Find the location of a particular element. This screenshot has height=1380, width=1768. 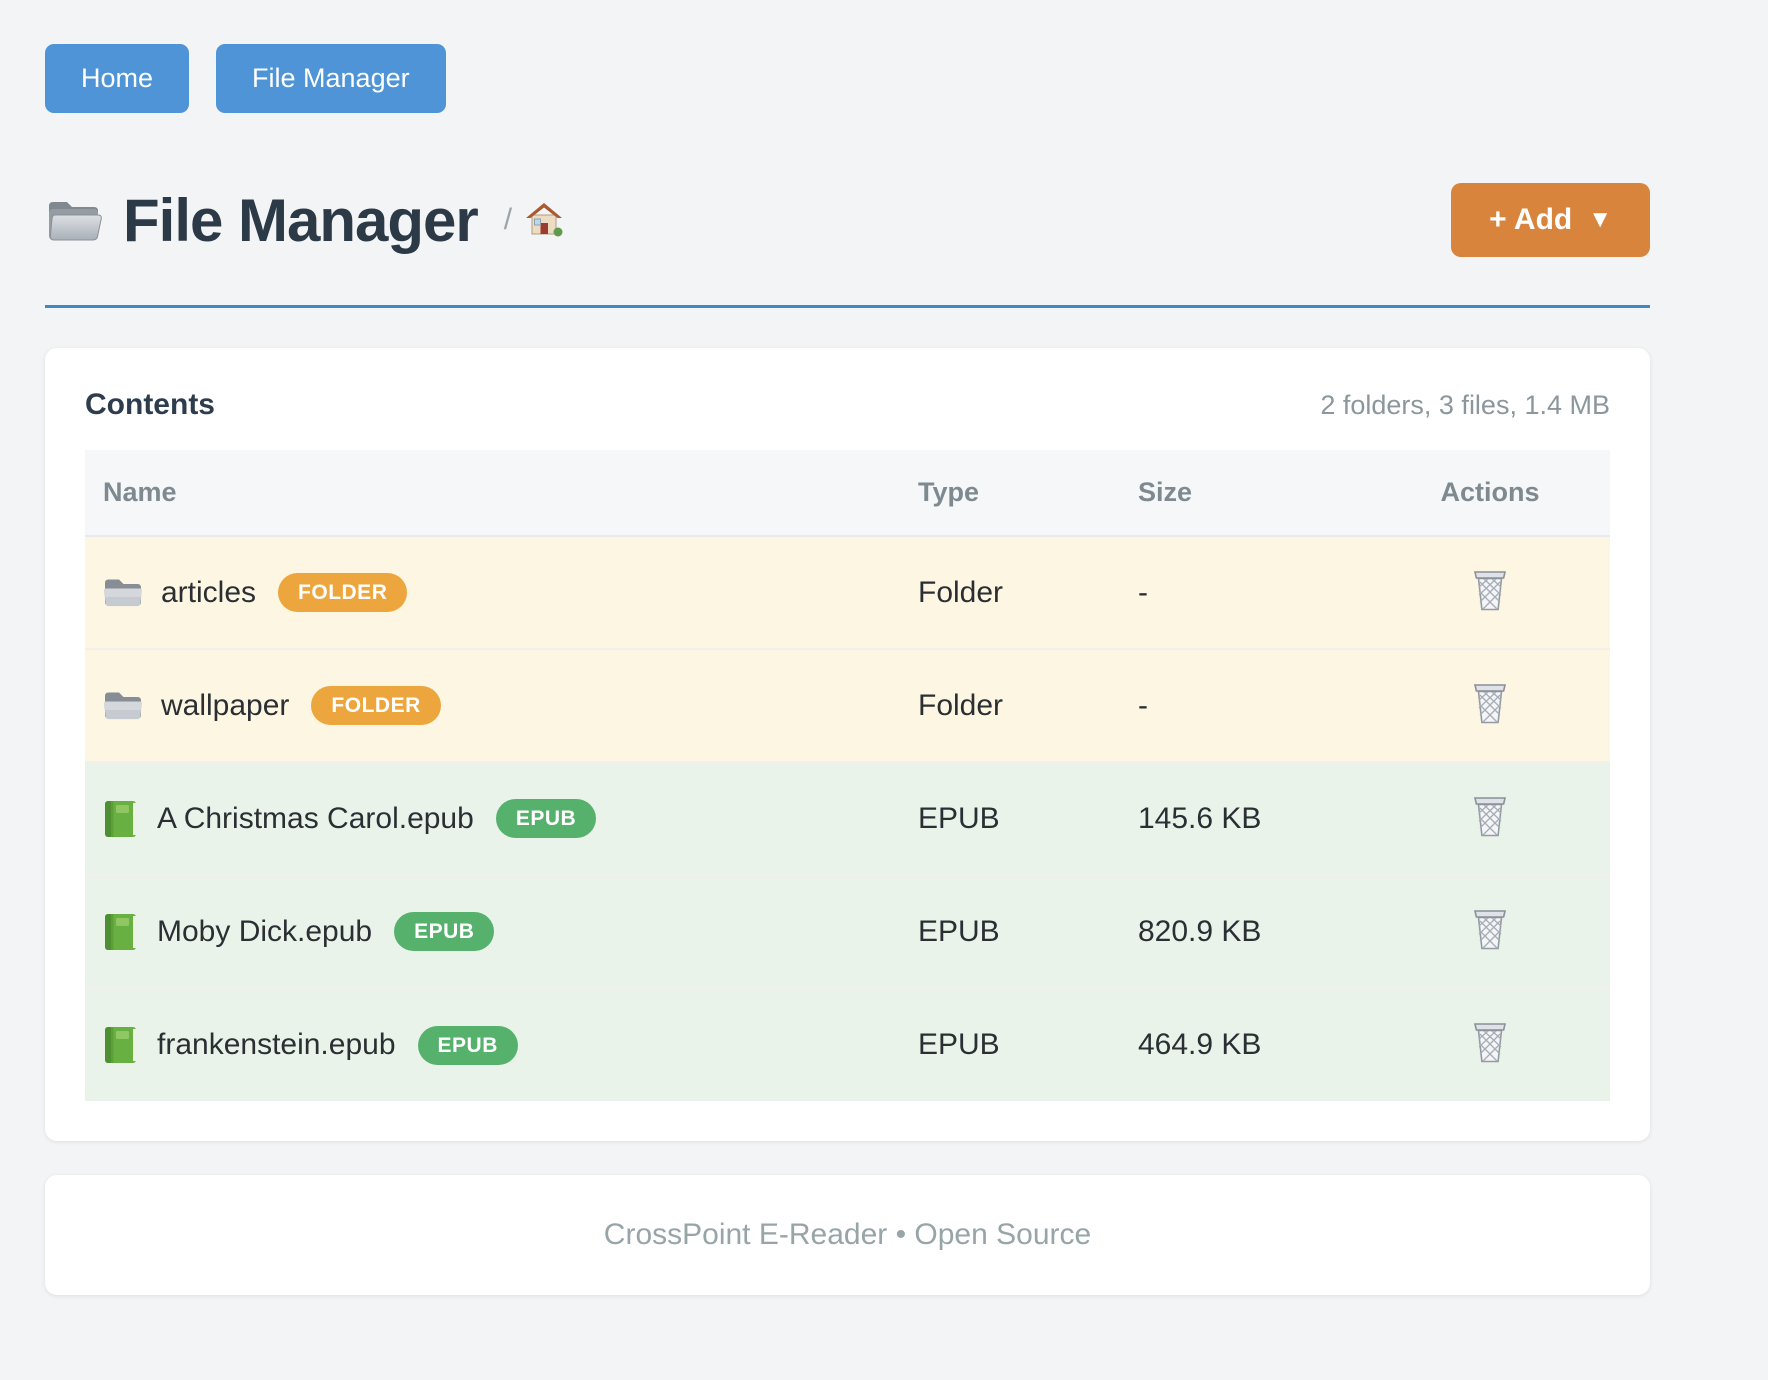

add-button: + Add ▼ is located at coordinates (1550, 220).